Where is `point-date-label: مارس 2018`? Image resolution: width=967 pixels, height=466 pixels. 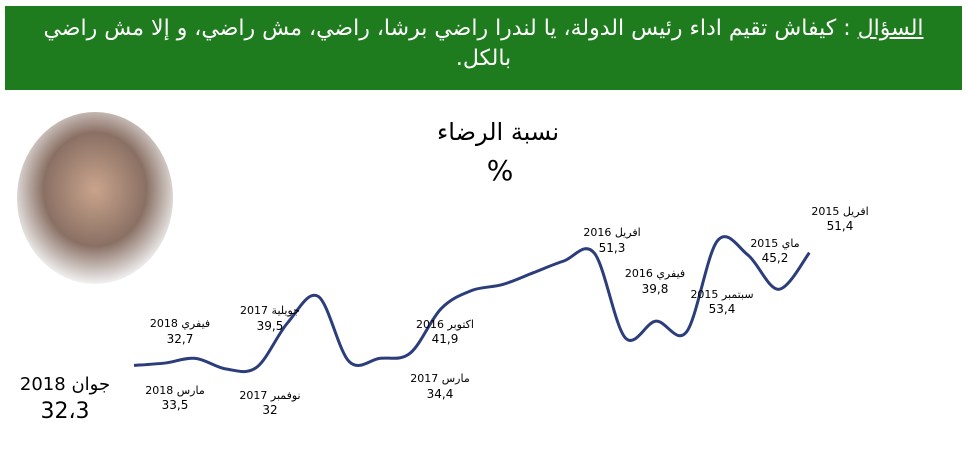 point-date-label: مارس 2018 is located at coordinates (175, 390).